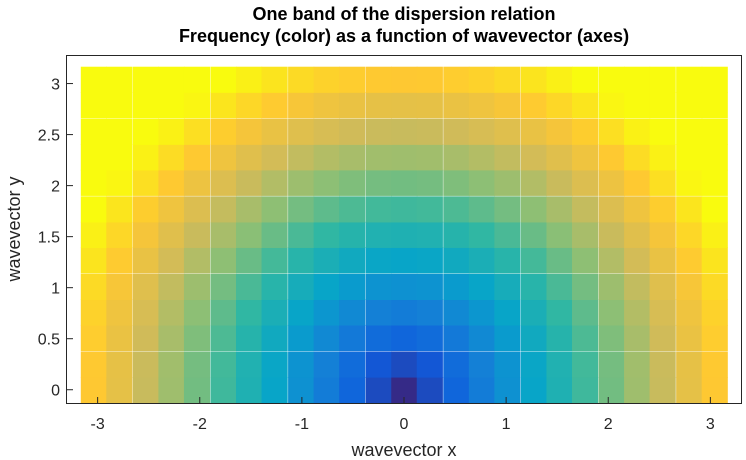 This screenshot has height=460, width=746. What do you see at coordinates (98, 424) in the screenshot?
I see `x-tick-label: -3` at bounding box center [98, 424].